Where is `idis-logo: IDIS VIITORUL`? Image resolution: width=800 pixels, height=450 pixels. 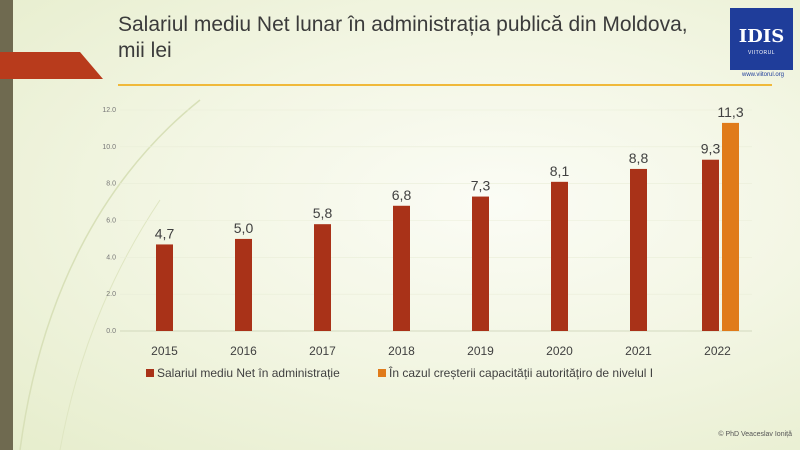
idis-logo: IDIS VIITORUL is located at coordinates (761, 39).